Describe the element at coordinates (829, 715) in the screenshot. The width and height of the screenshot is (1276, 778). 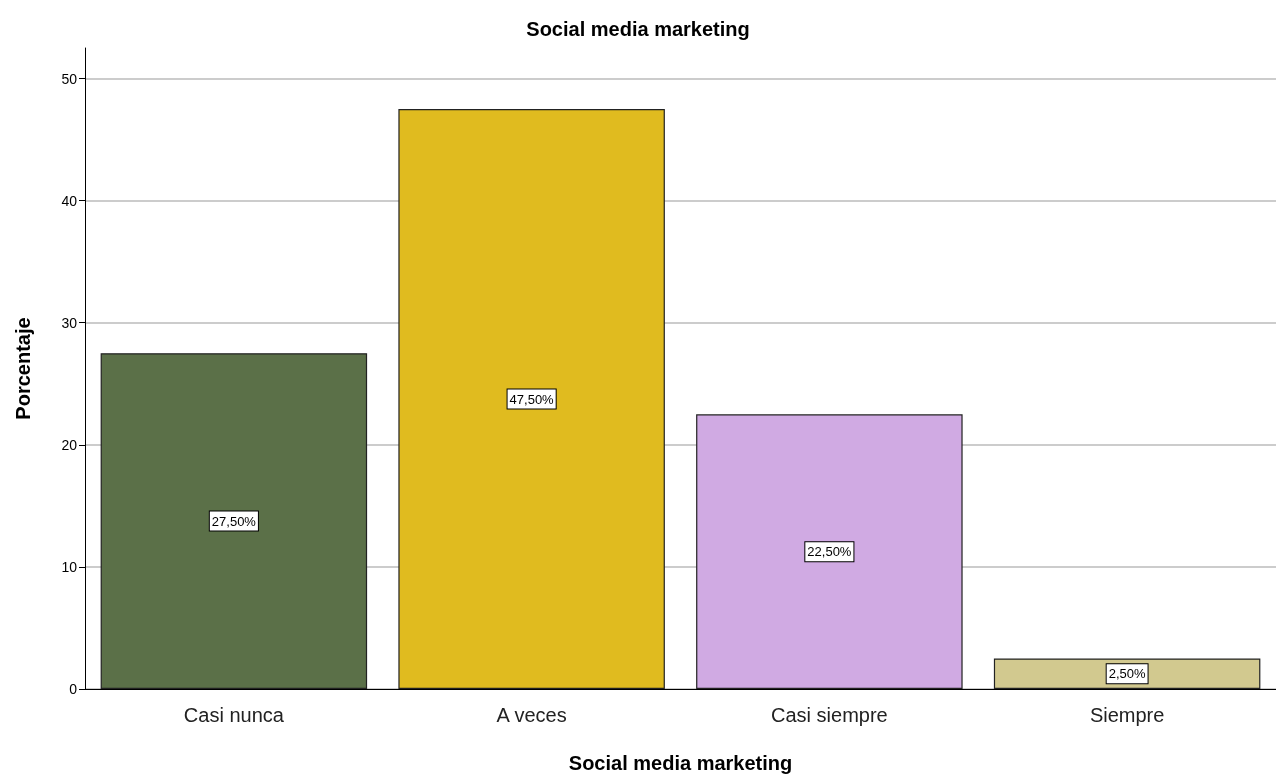
I see `x-tick-label: Casi siempre` at that location.